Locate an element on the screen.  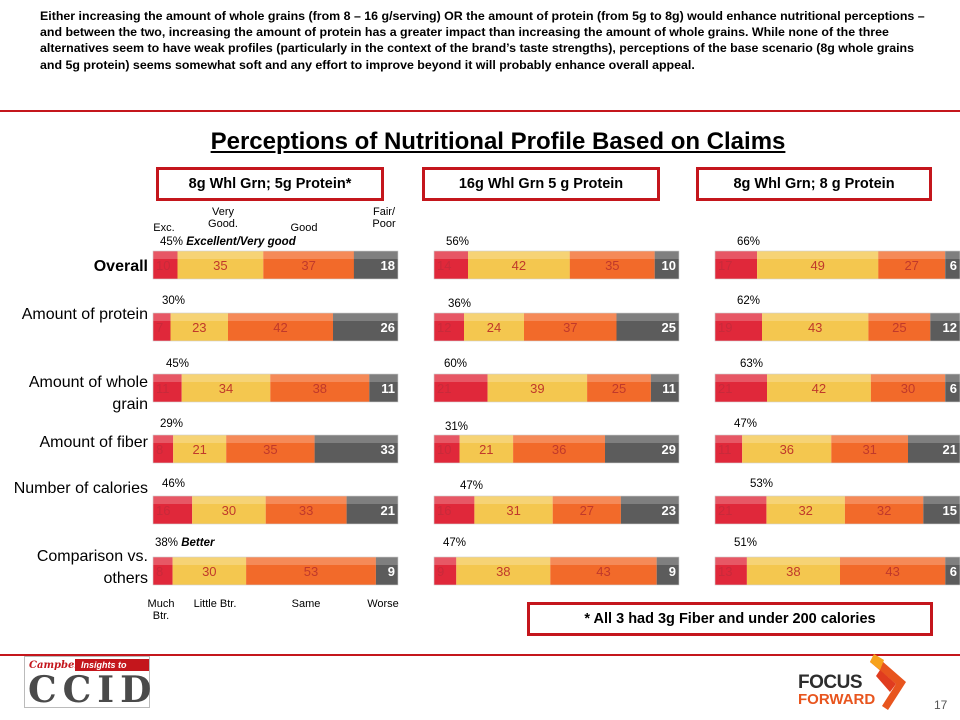
bar-calories-s1-bottom is located at coordinates (372, 510).